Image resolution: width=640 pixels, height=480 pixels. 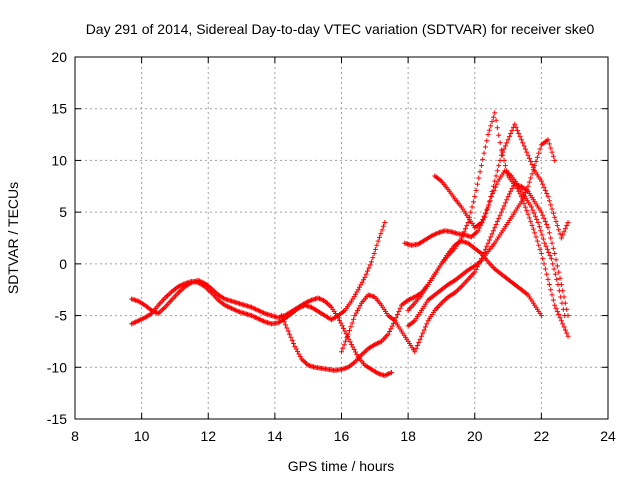 What do you see at coordinates (59, 57) in the screenshot?
I see `y-tick-label: 20` at bounding box center [59, 57].